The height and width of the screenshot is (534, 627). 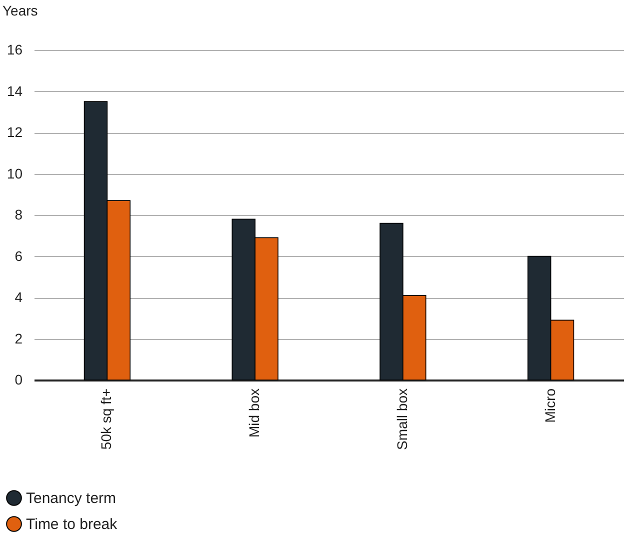 I want to click on y-tick-label: 2, so click(x=18, y=338).